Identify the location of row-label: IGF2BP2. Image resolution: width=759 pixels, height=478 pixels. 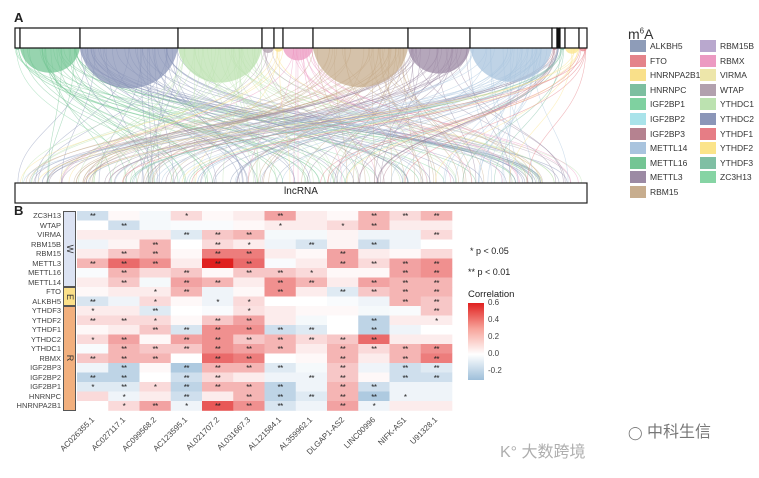
(32, 377).